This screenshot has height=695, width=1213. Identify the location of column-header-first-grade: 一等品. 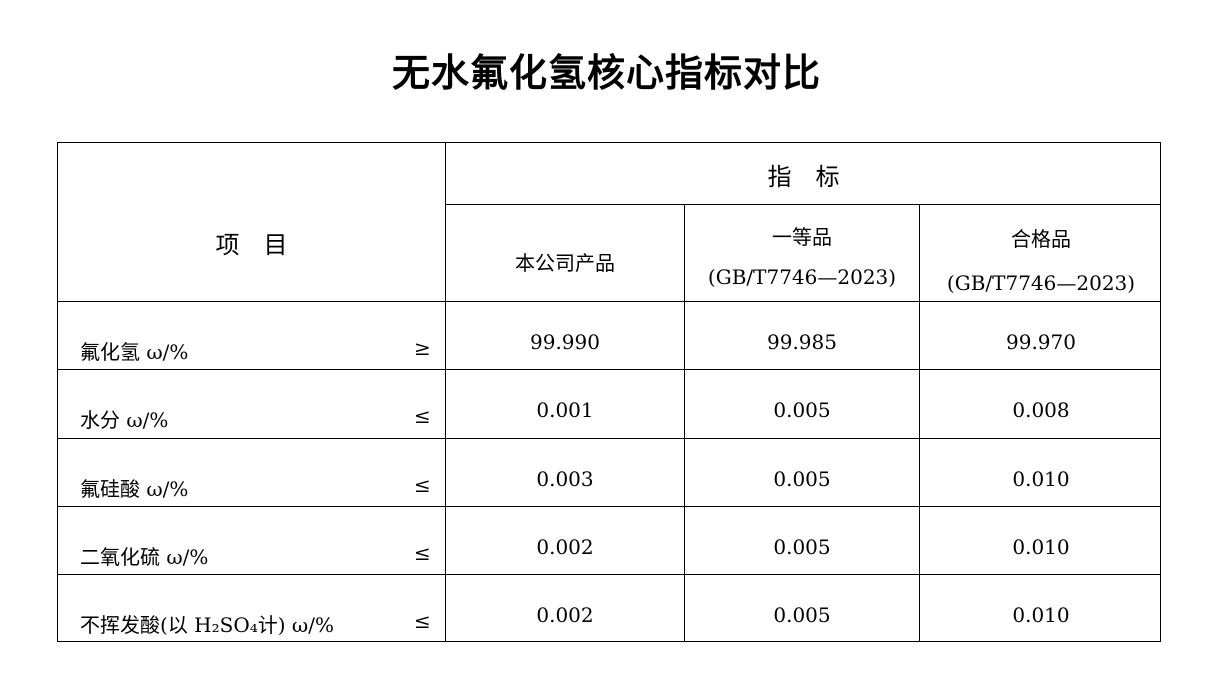
(802, 237).